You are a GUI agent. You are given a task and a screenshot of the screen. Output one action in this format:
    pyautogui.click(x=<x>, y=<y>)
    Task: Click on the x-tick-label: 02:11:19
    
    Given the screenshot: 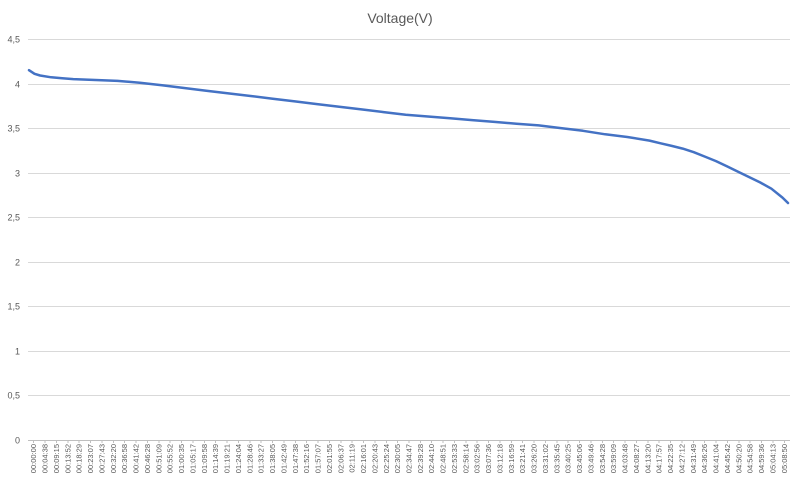 What is the action you would take?
    pyautogui.click(x=352, y=458)
    